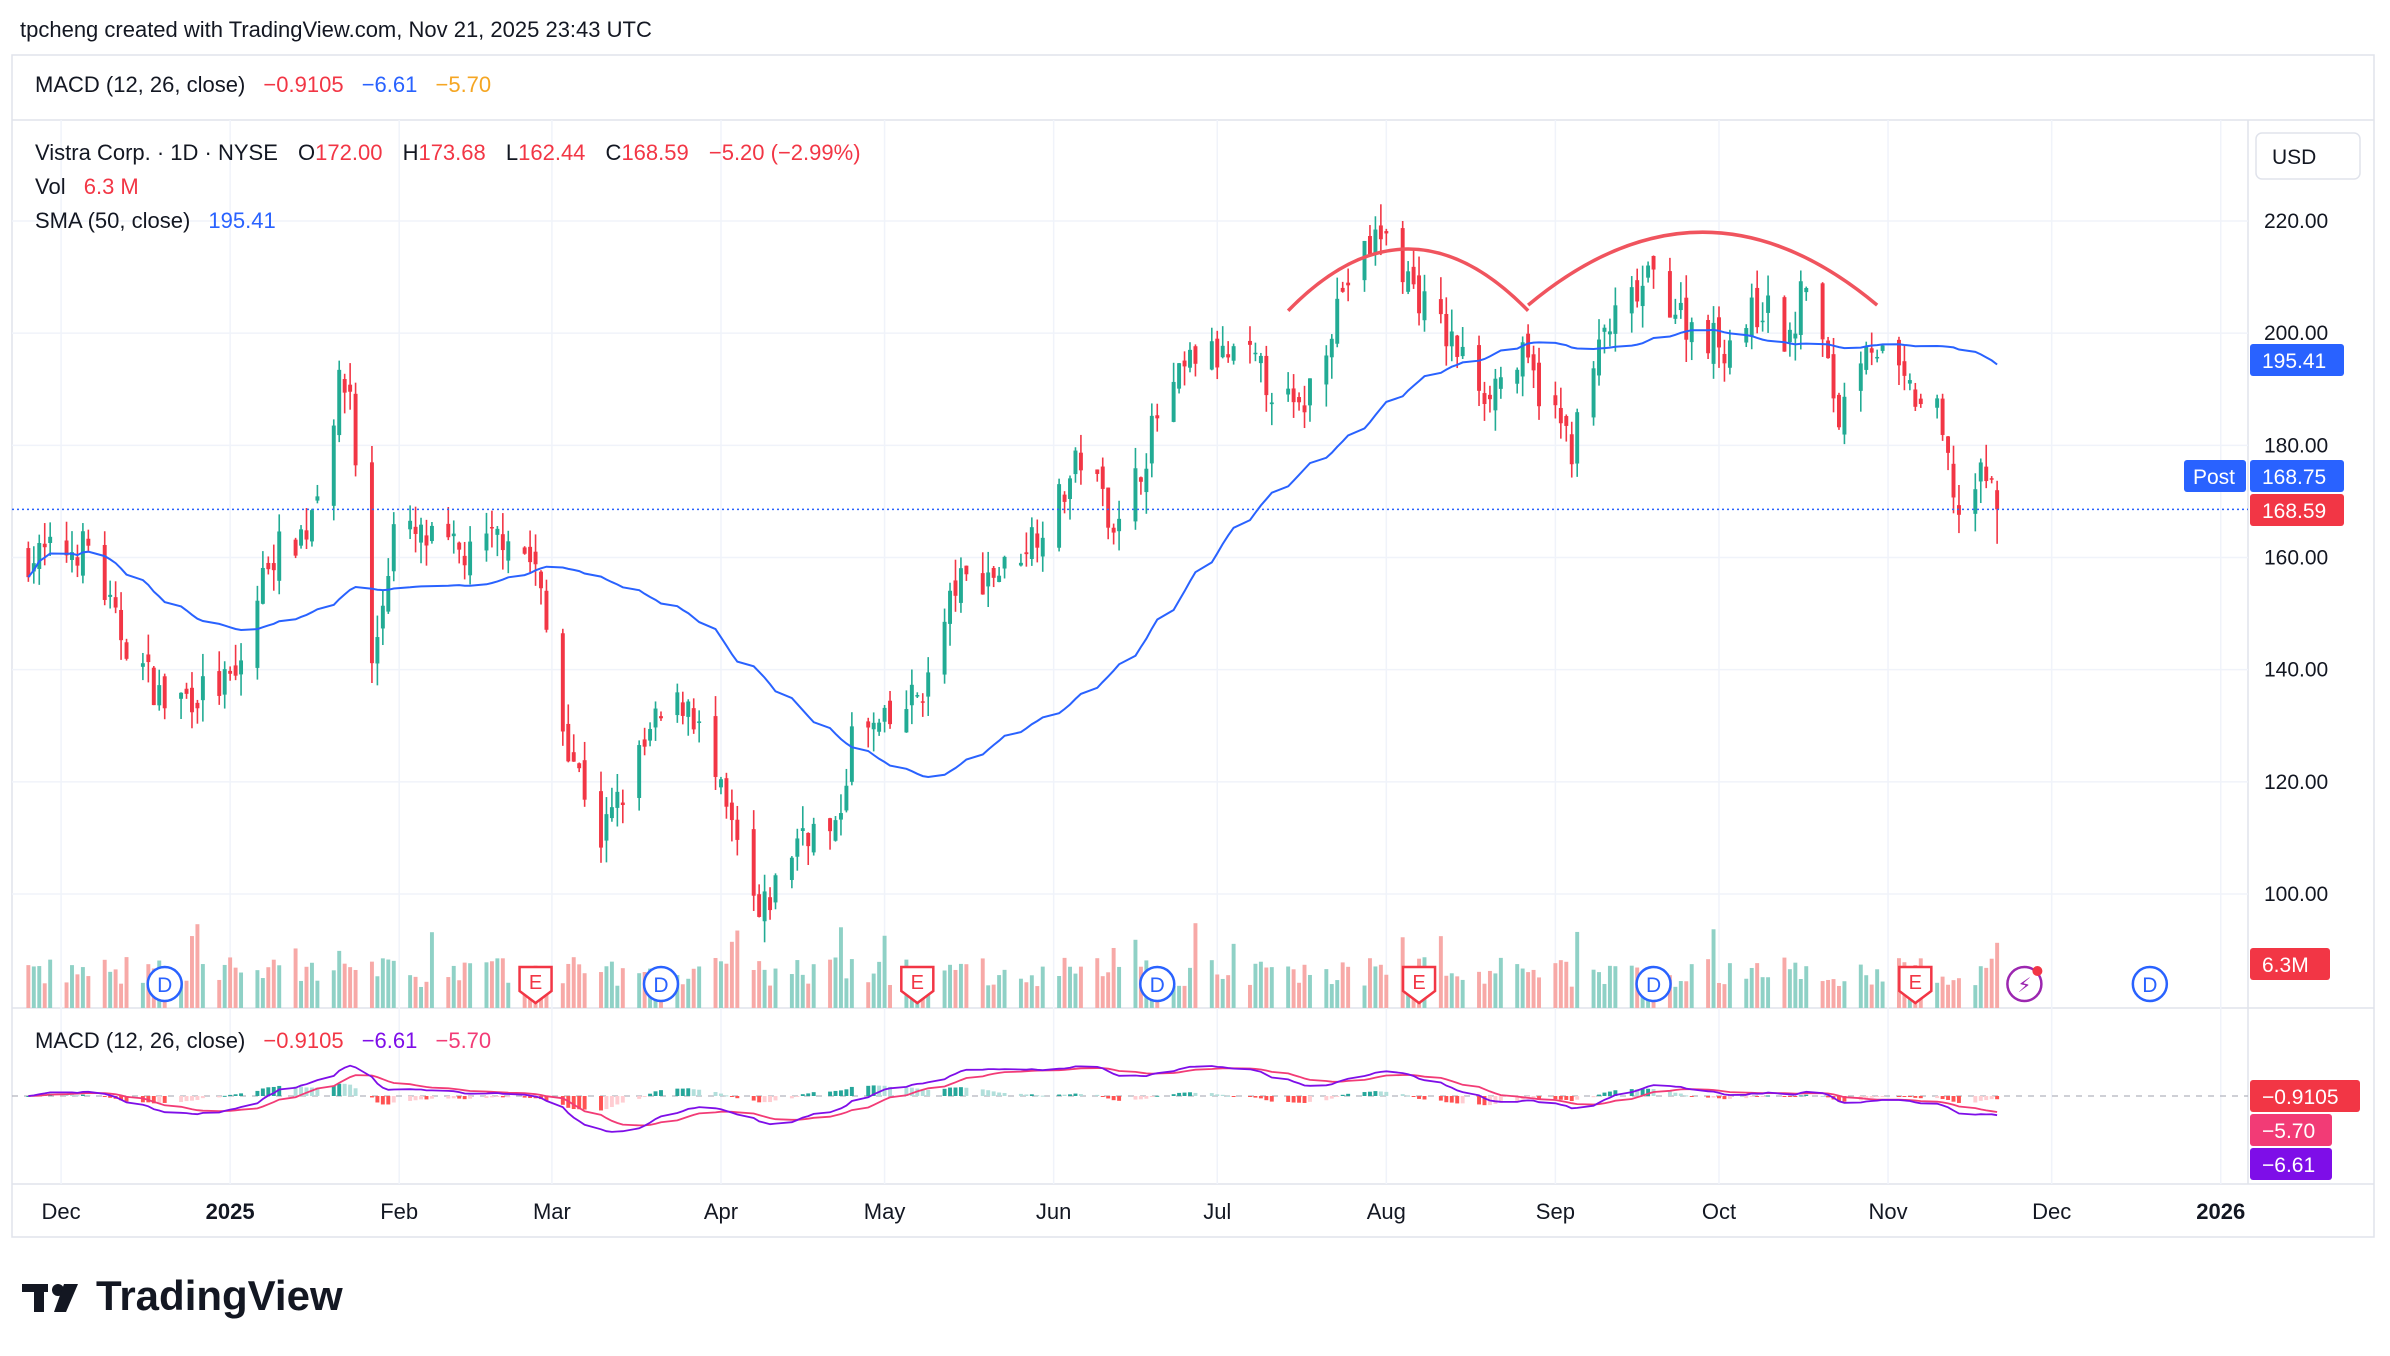 This screenshot has height=1356, width=2390. Describe the element at coordinates (2024, 984) in the screenshot. I see `flash-marker-icon` at that location.